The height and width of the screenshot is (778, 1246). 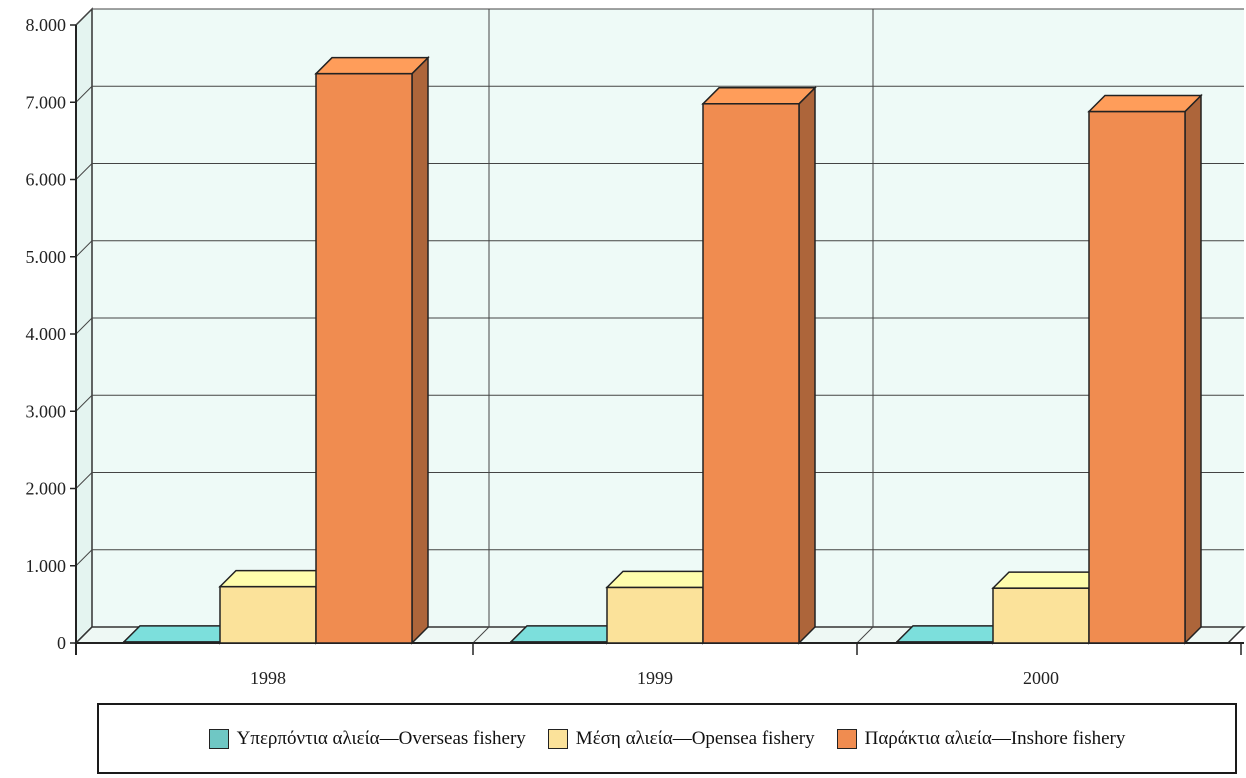 I want to click on bar-2000-s2, so click(x=1137, y=377).